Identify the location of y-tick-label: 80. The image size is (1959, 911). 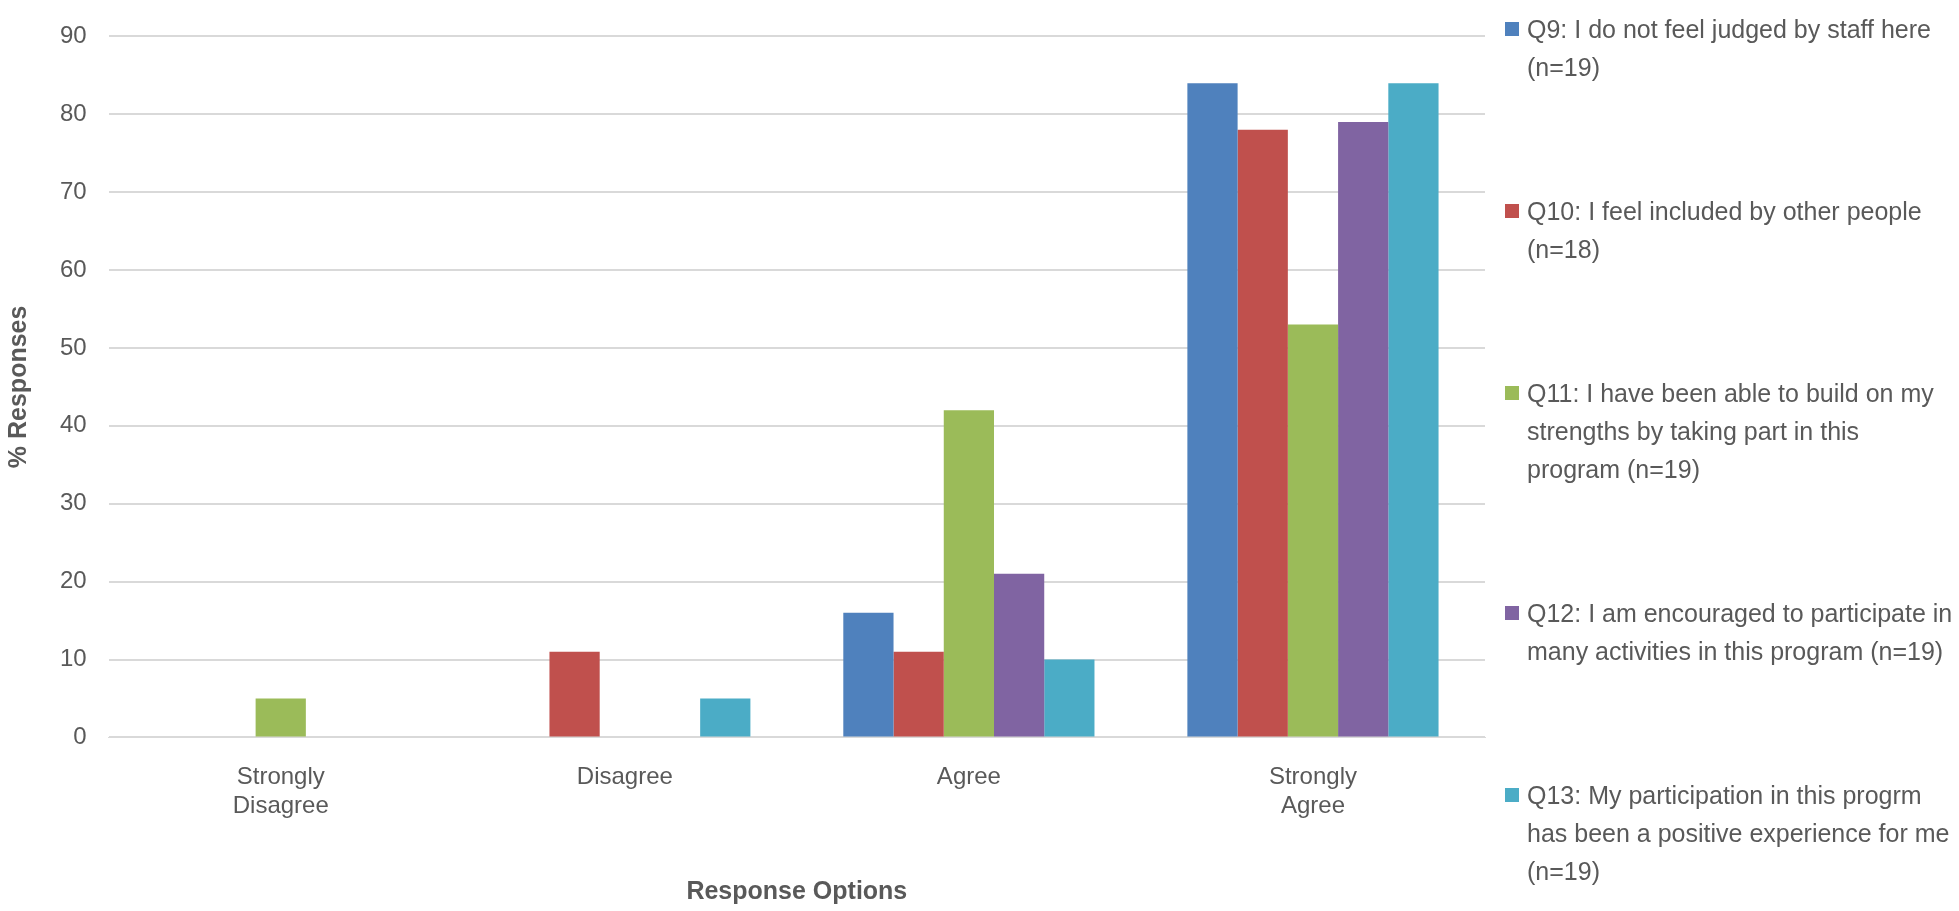
(73, 112).